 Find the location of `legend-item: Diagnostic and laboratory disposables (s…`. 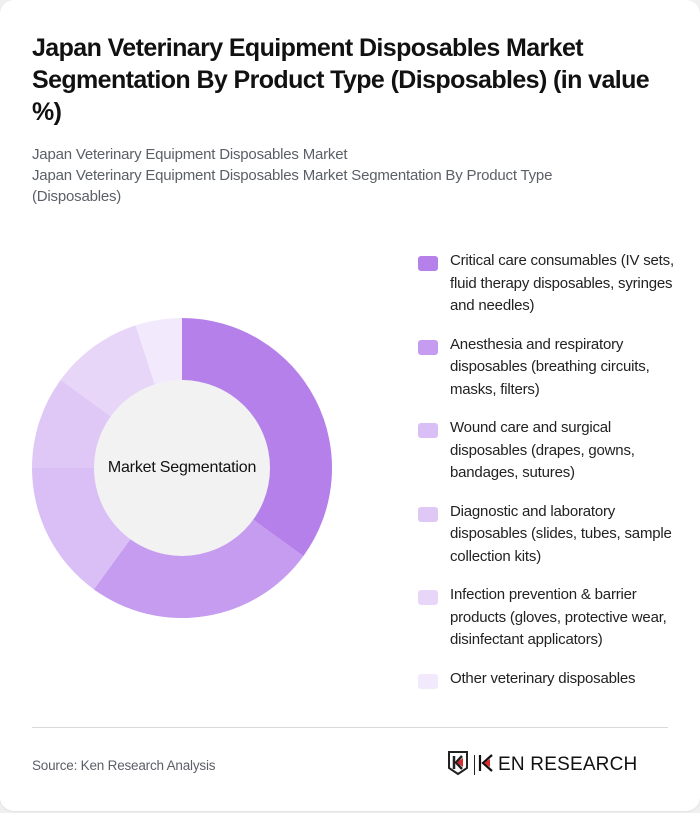

legend-item: Diagnostic and laboratory disposables (s… is located at coordinates (548, 535).